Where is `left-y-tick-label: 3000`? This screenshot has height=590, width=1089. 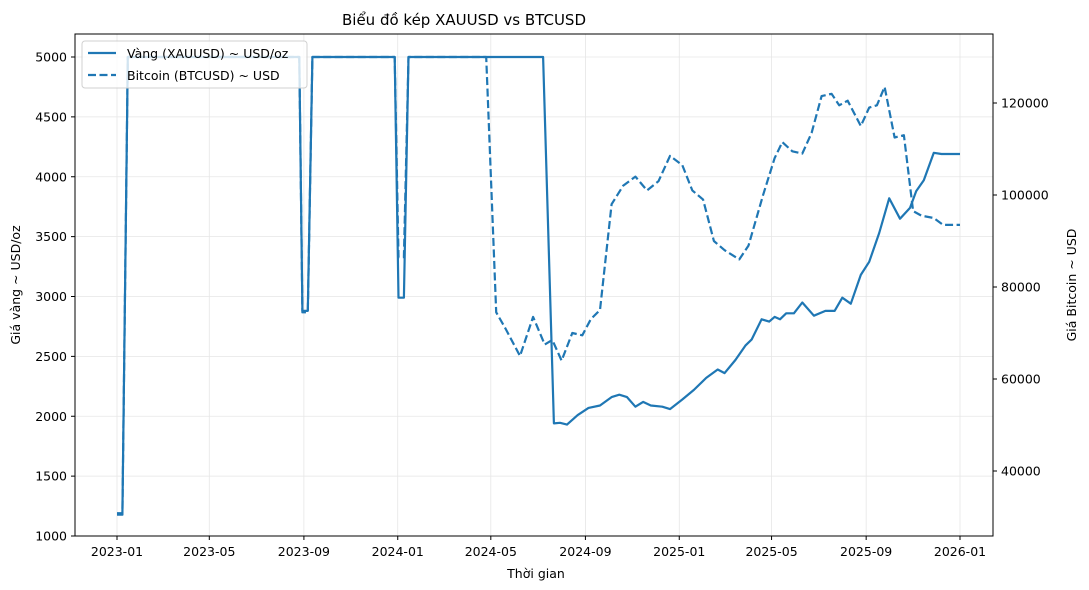 left-y-tick-label: 3000 is located at coordinates (51, 296).